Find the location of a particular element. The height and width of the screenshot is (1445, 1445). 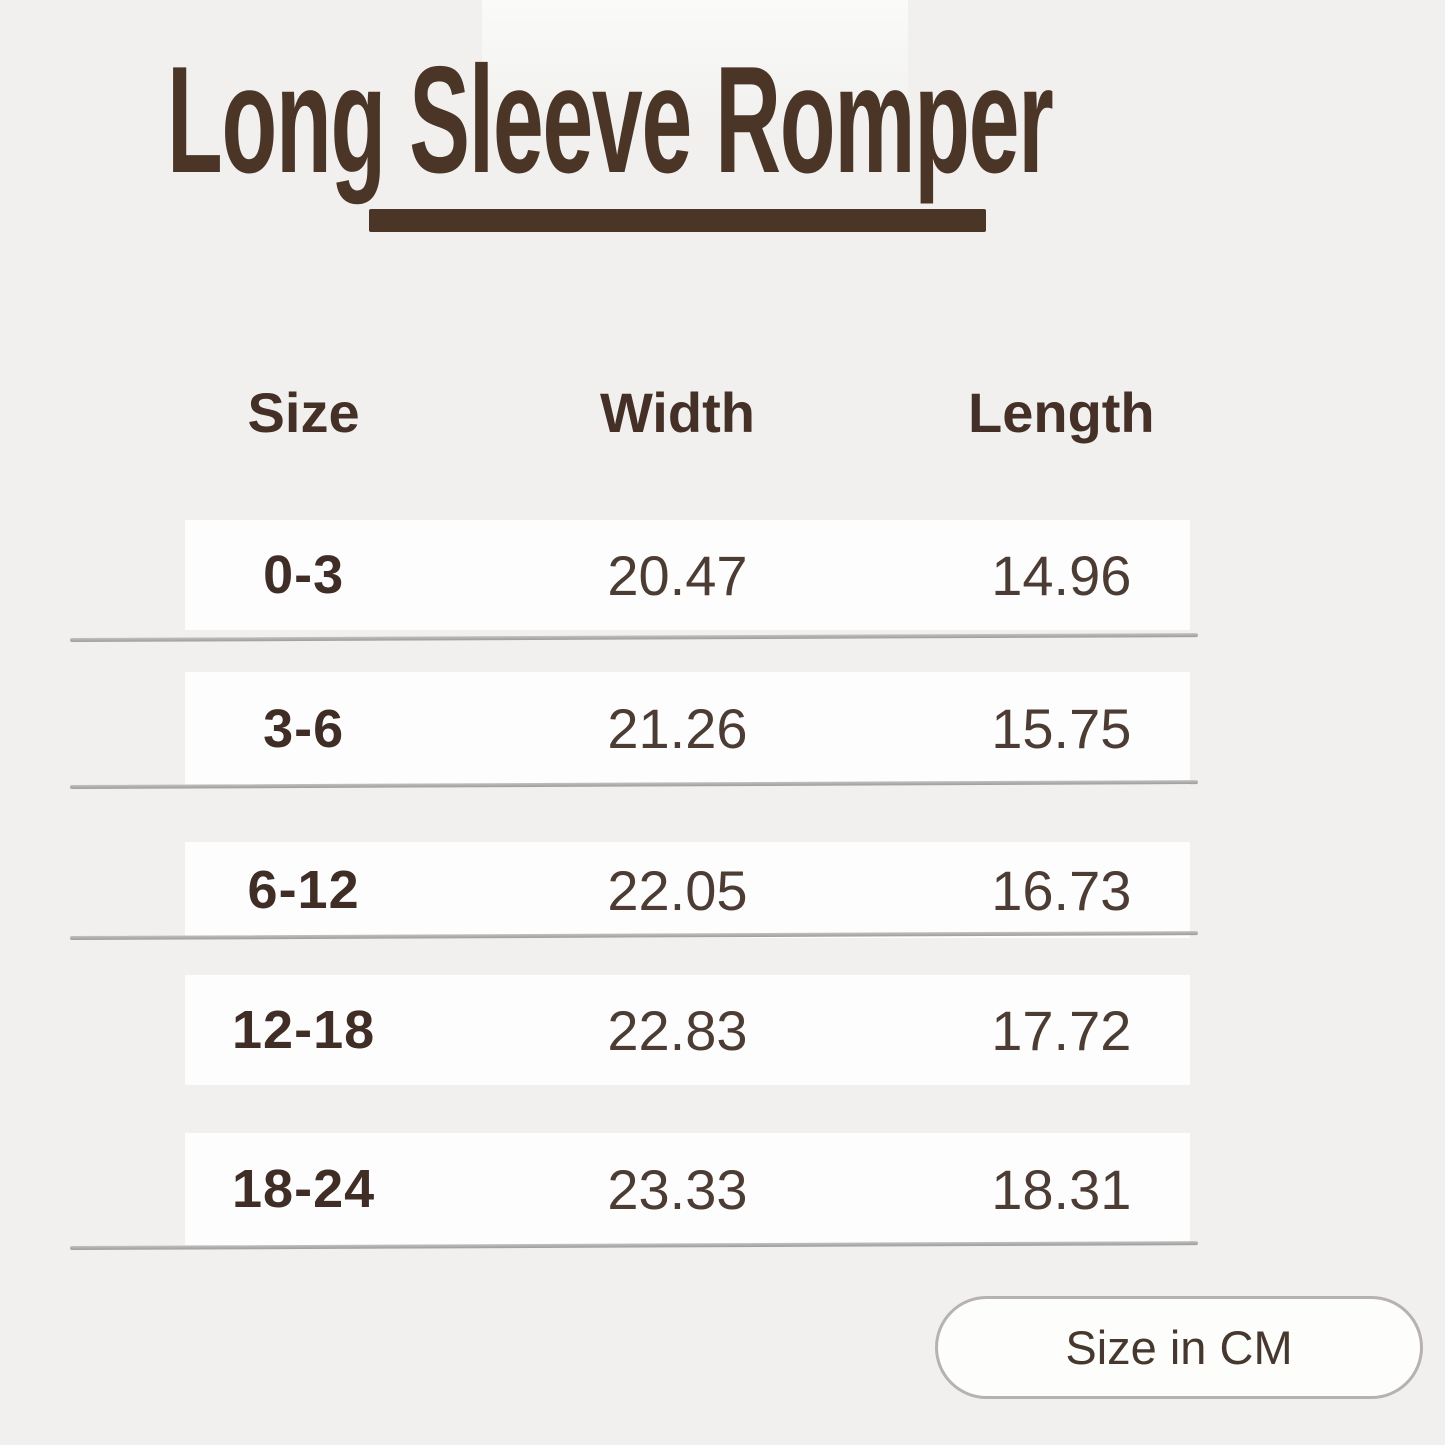

cell-size: 12-18 is located at coordinates (304, 1030).